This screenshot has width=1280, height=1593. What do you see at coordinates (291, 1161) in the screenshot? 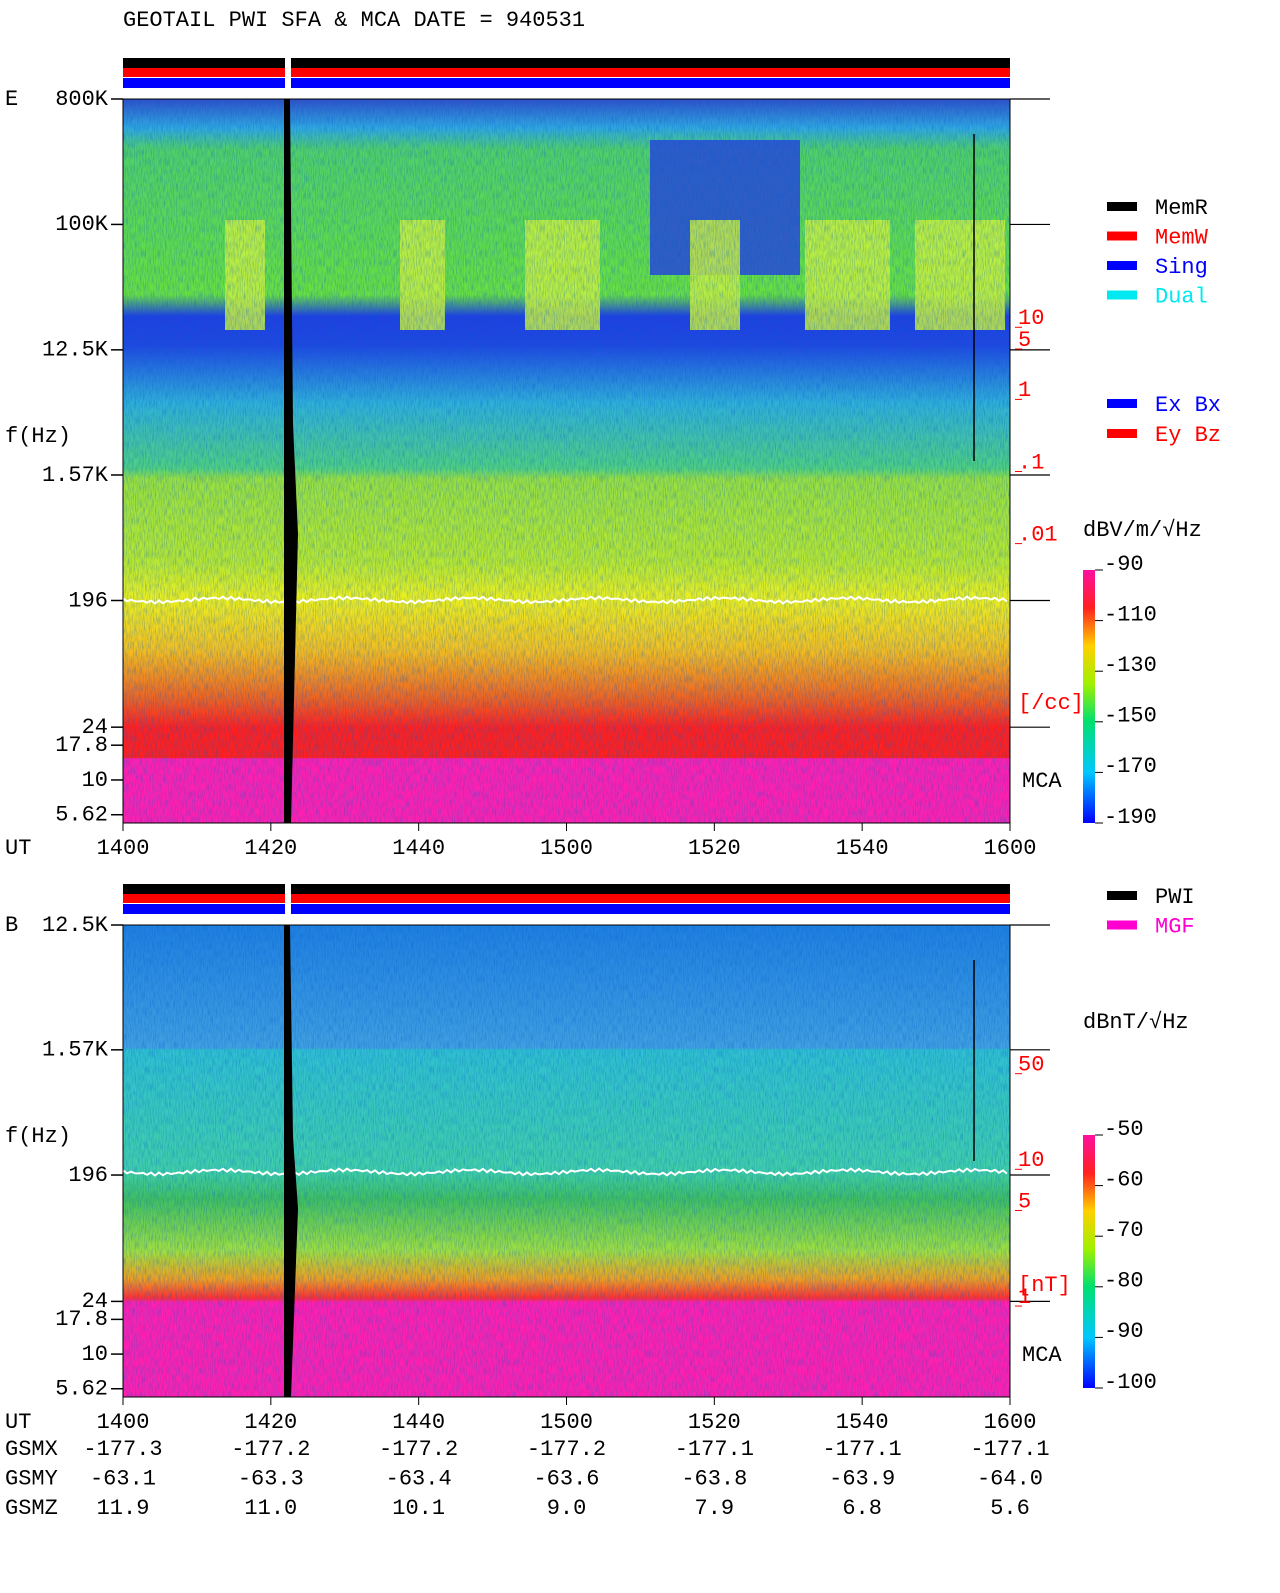
I see `data-gap` at bounding box center [291, 1161].